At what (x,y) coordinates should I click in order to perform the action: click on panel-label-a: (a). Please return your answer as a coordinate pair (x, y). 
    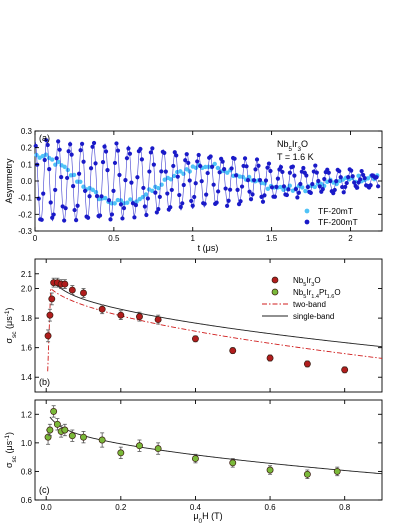
    Looking at the image, I should click on (44, 138).